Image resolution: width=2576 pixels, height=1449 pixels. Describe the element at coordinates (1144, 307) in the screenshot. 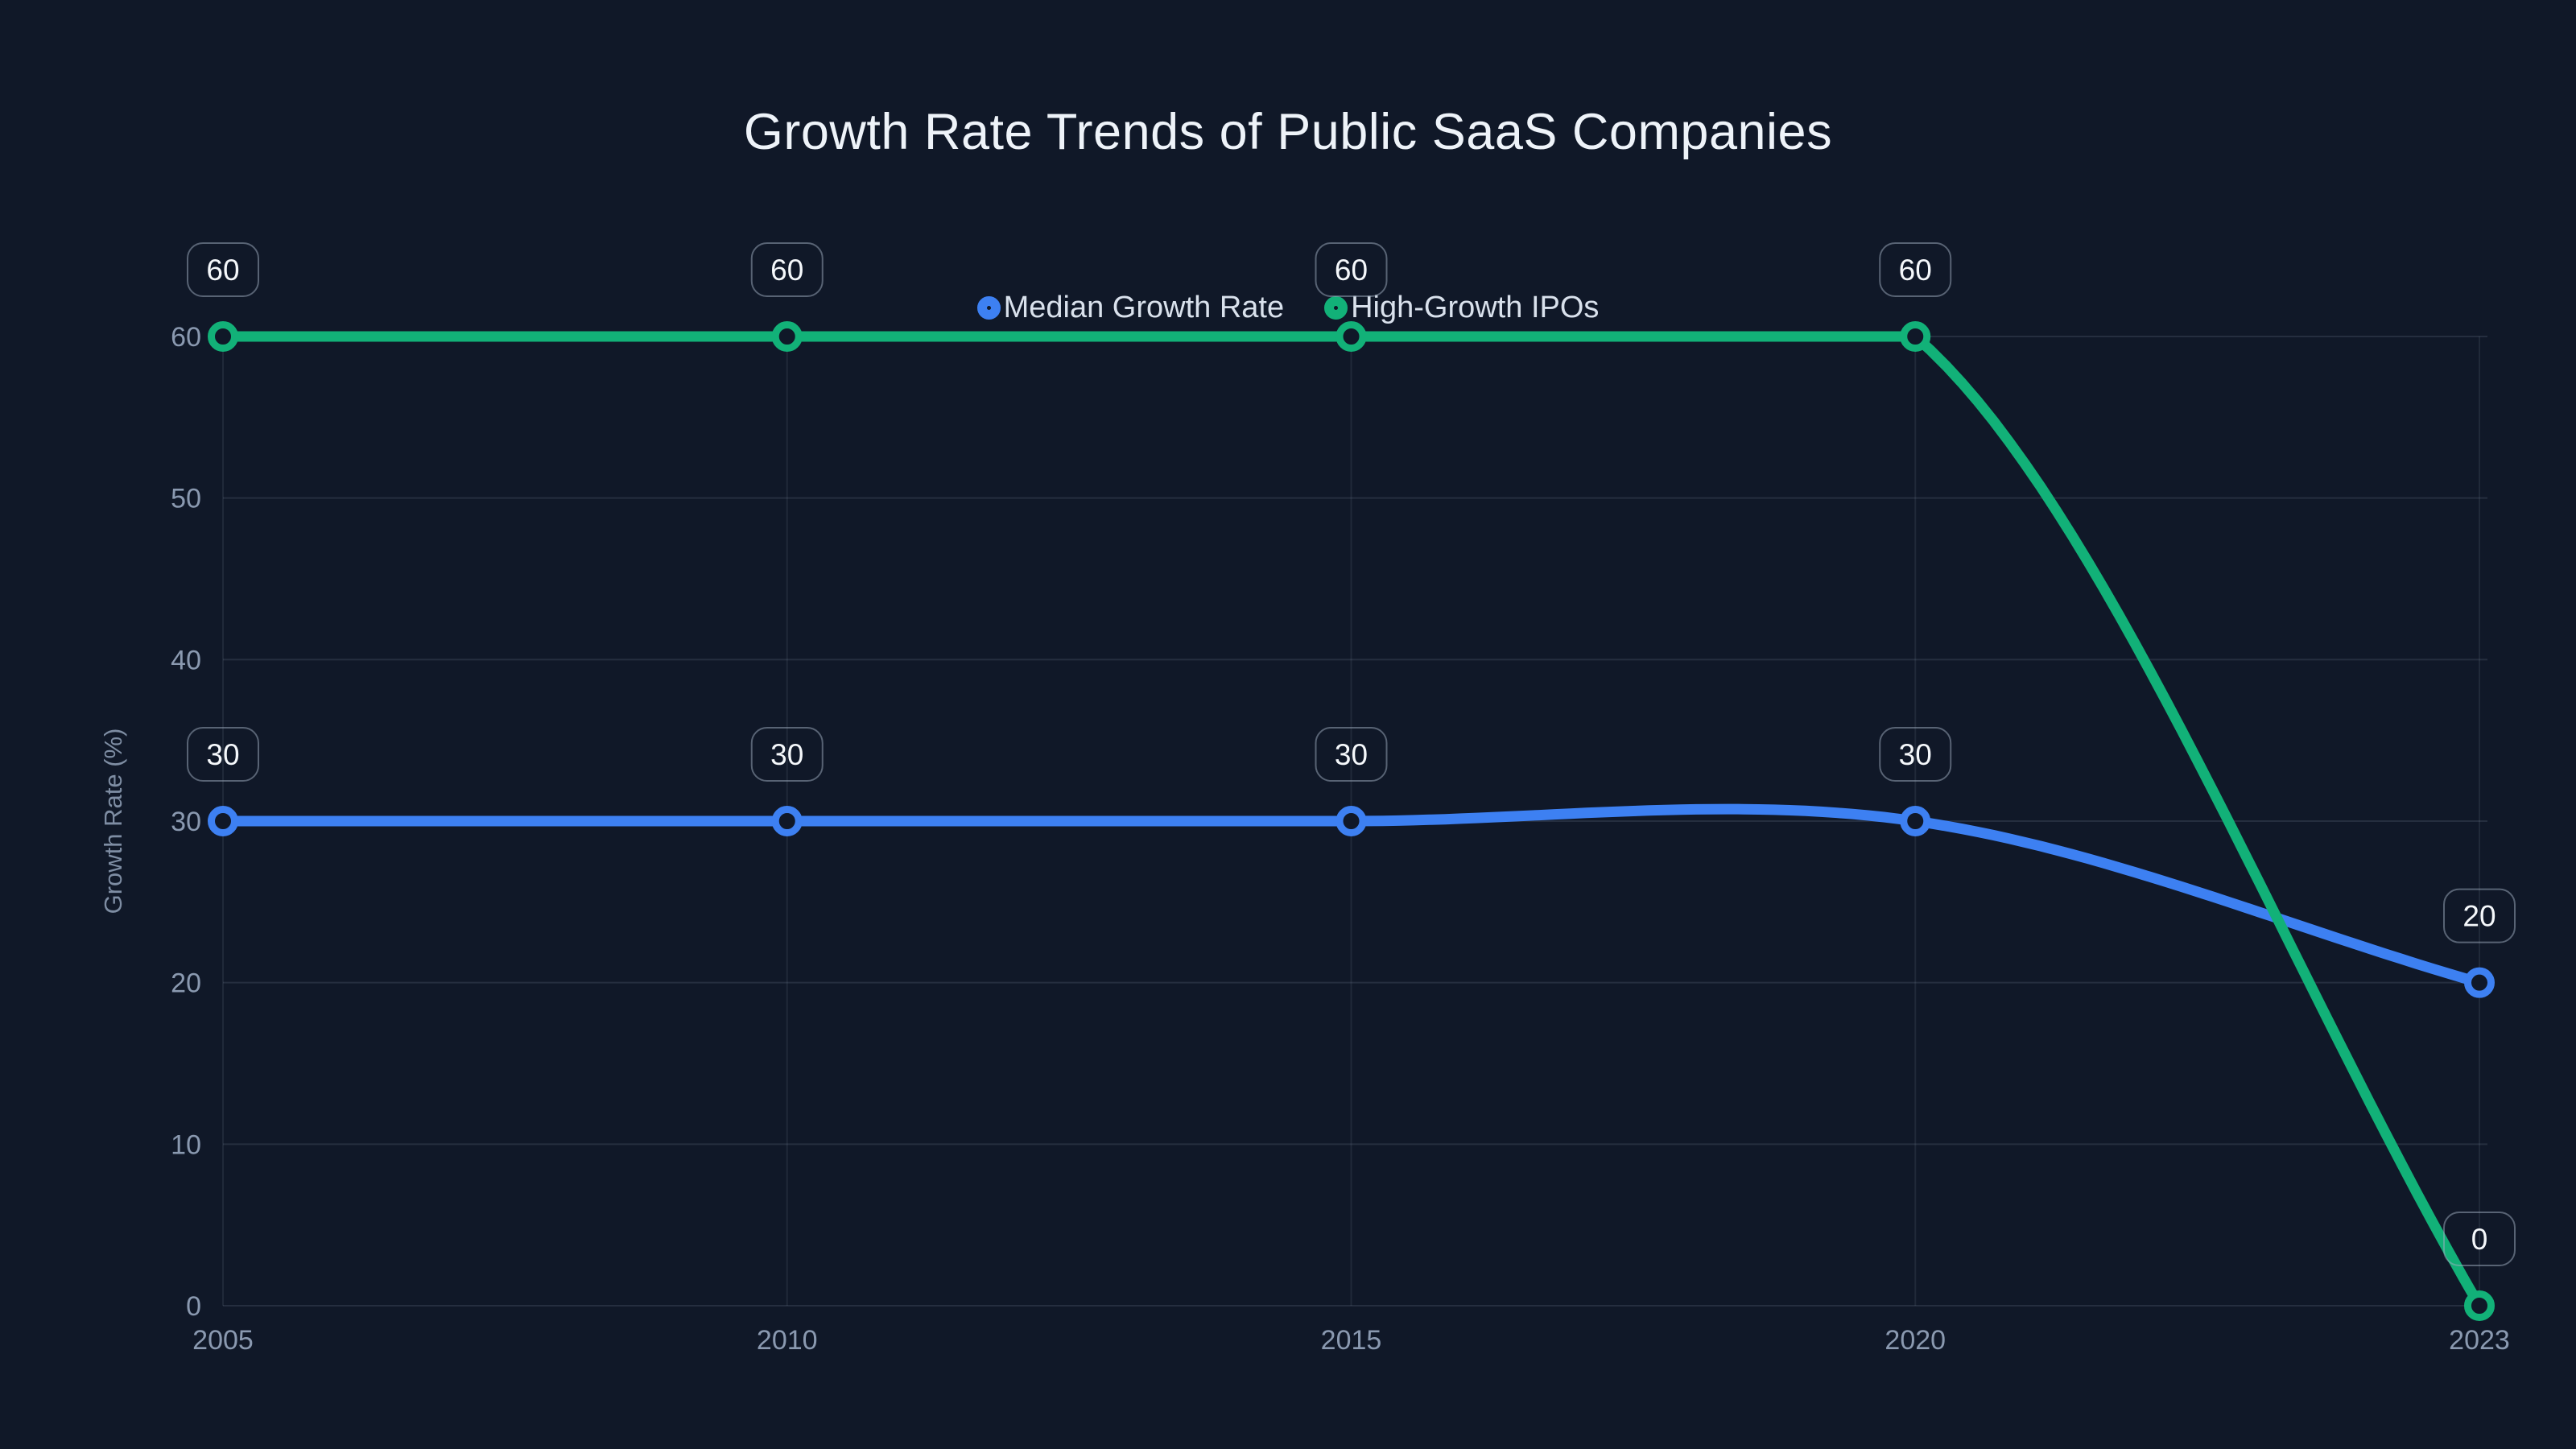

I see `legend-label: Median Growth Rate` at that location.